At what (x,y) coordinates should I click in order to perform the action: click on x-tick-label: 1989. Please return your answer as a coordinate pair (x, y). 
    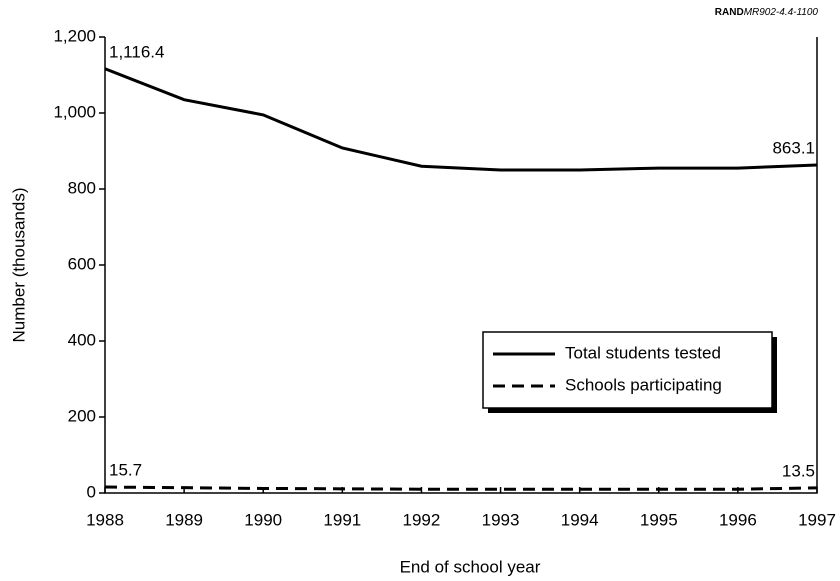
    Looking at the image, I should click on (184, 519).